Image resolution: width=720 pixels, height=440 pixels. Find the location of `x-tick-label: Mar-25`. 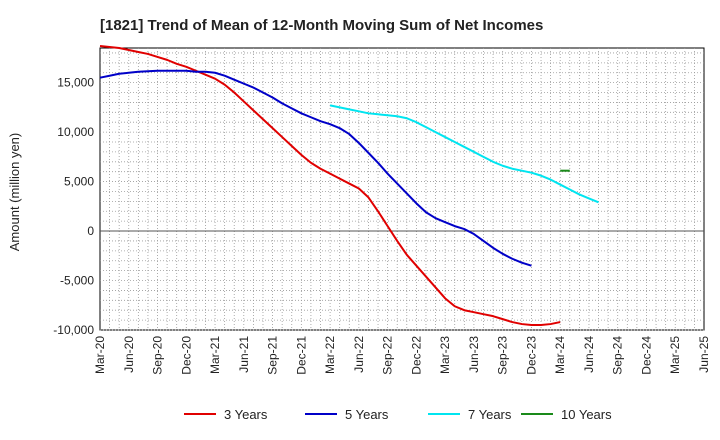

x-tick-label: Mar-25 is located at coordinates (675, 355).